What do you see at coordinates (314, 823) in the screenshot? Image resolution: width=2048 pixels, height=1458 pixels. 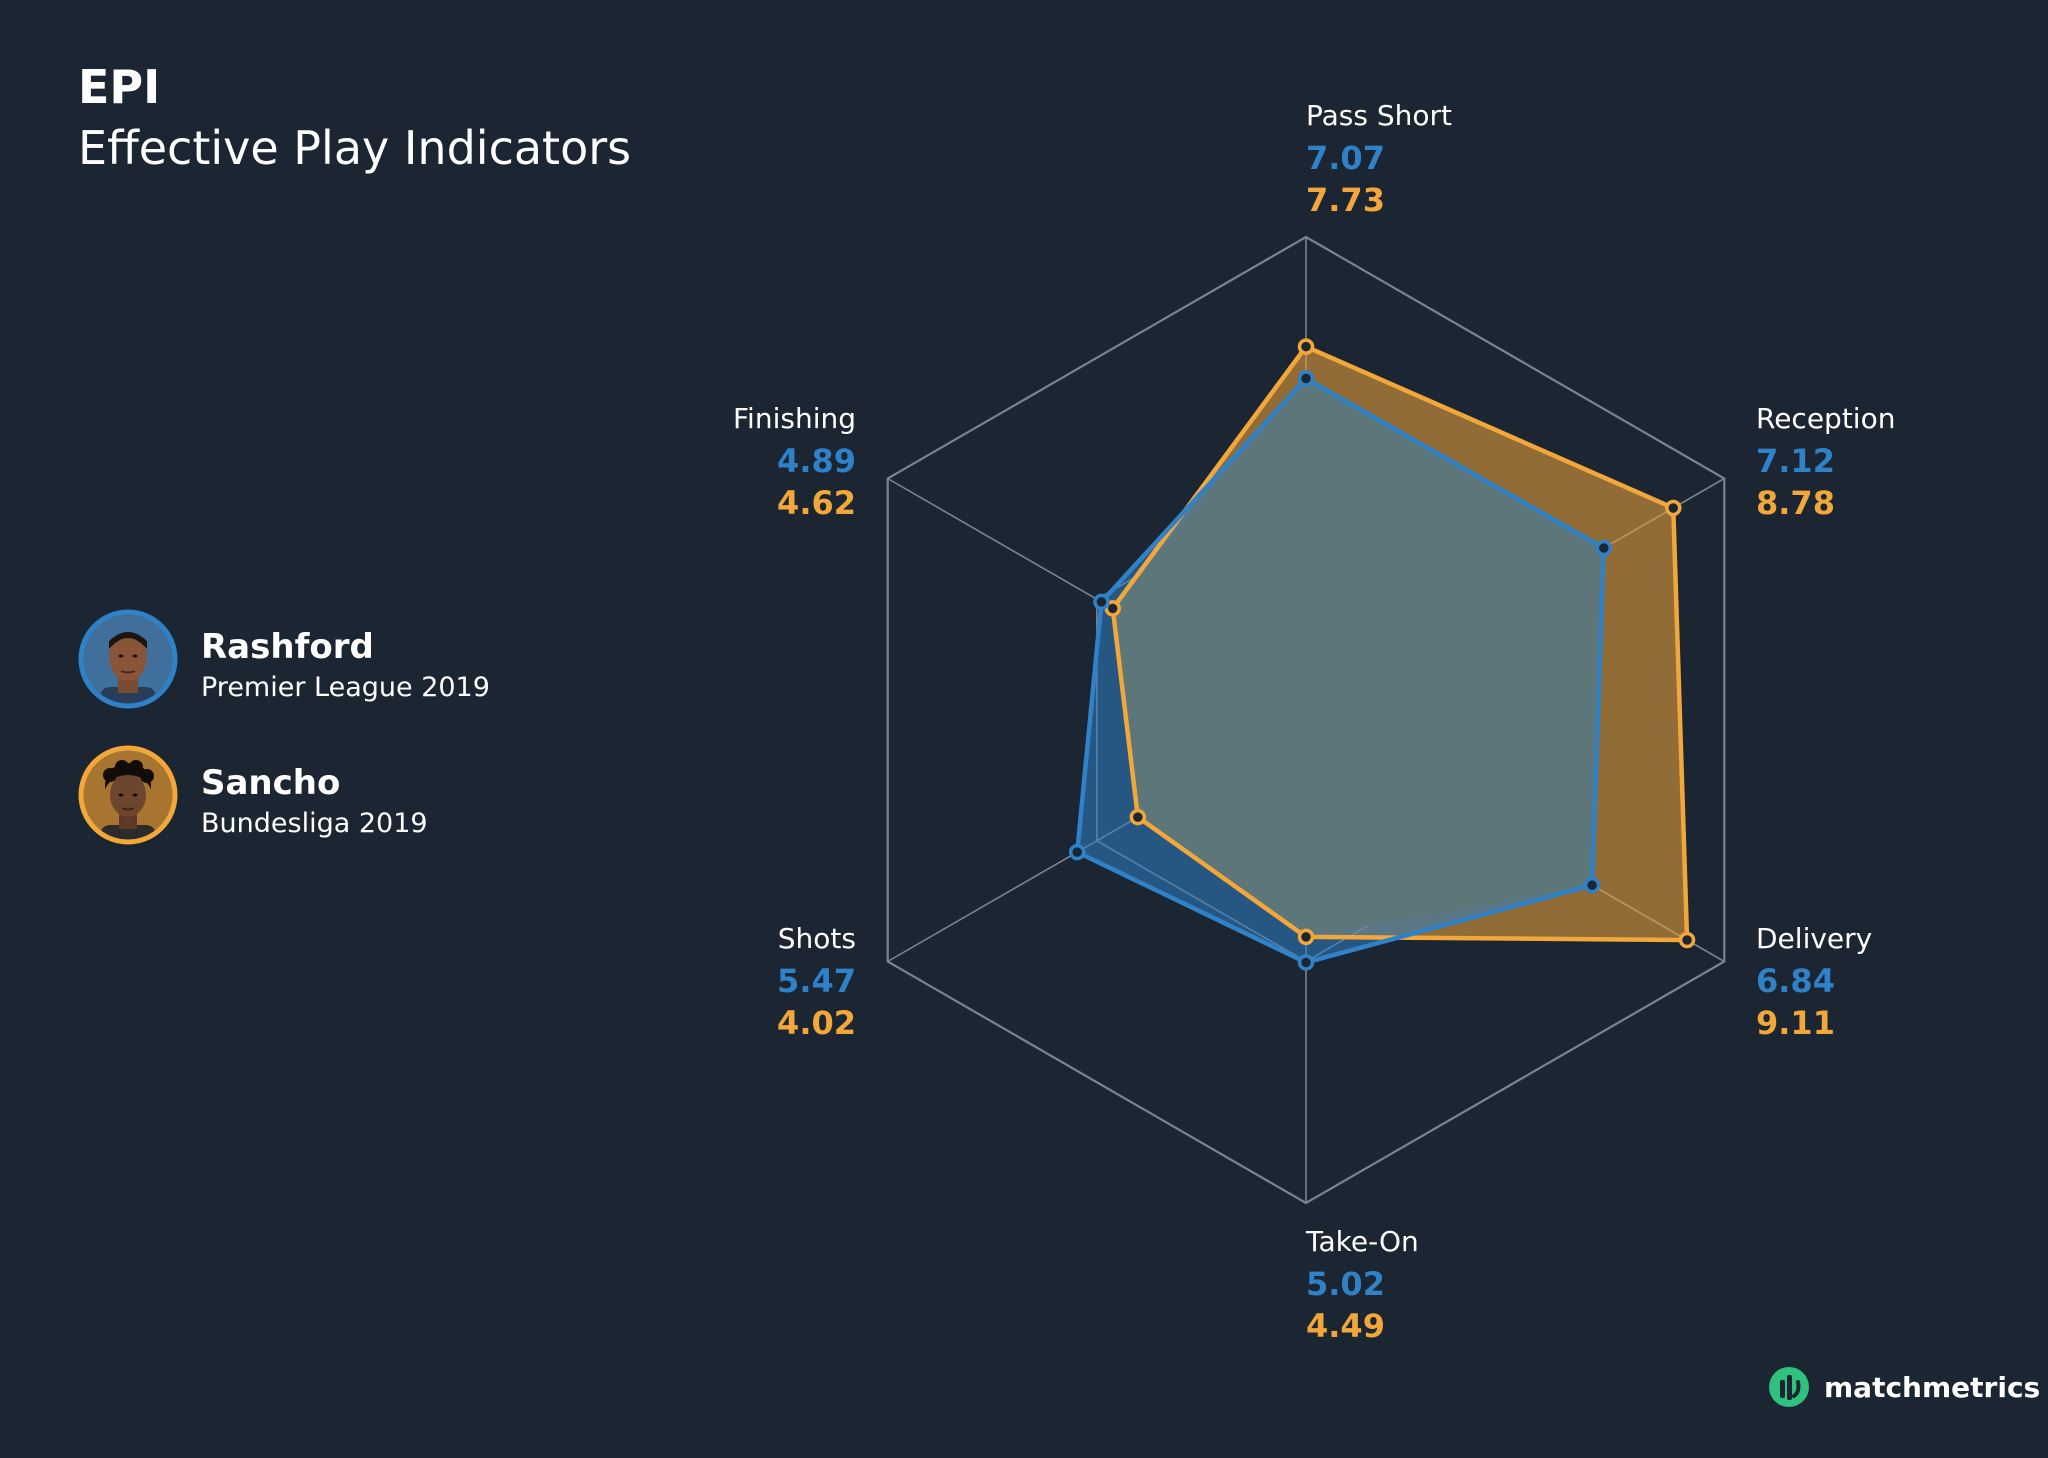 I see `sancho-league: Bundesliga 2019` at bounding box center [314, 823].